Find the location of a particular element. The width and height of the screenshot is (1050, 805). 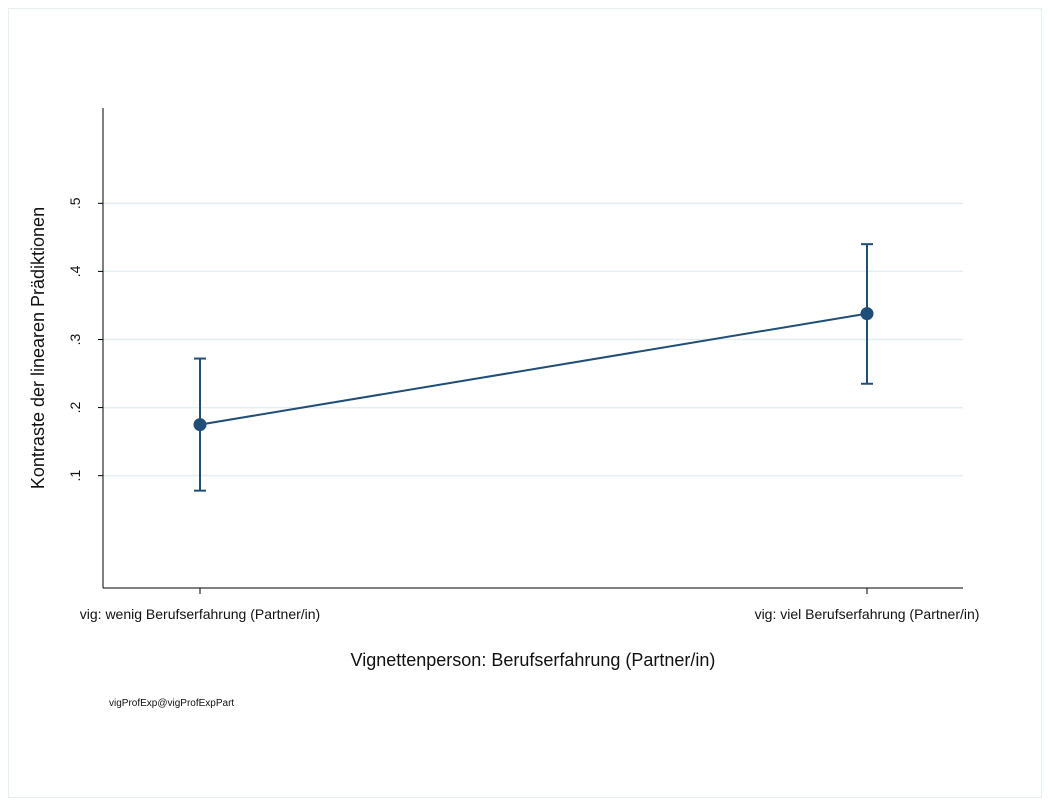

y-tick-label: .3 is located at coordinates (75, 339).